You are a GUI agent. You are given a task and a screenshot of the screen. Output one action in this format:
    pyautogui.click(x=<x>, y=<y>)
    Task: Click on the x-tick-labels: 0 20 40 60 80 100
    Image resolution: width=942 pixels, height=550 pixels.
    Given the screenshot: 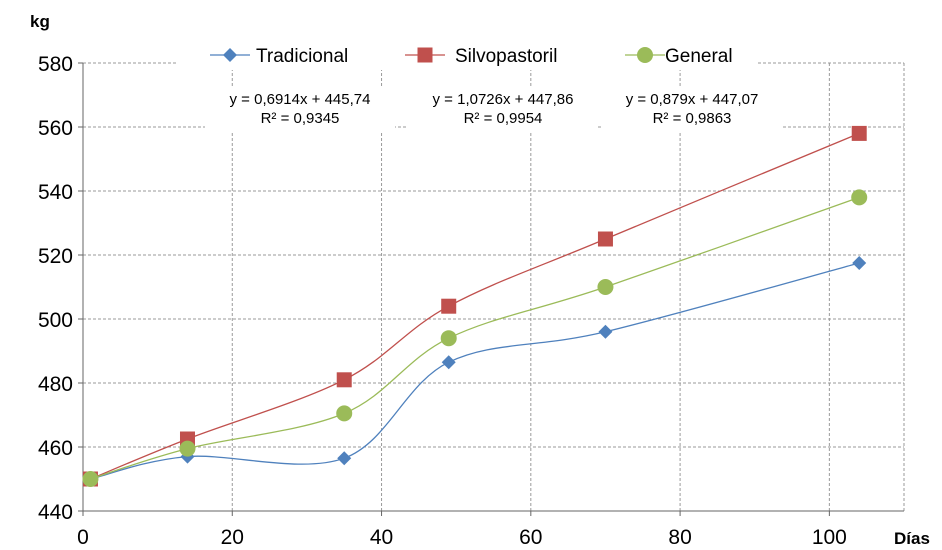 What is the action you would take?
    pyautogui.click(x=462, y=537)
    